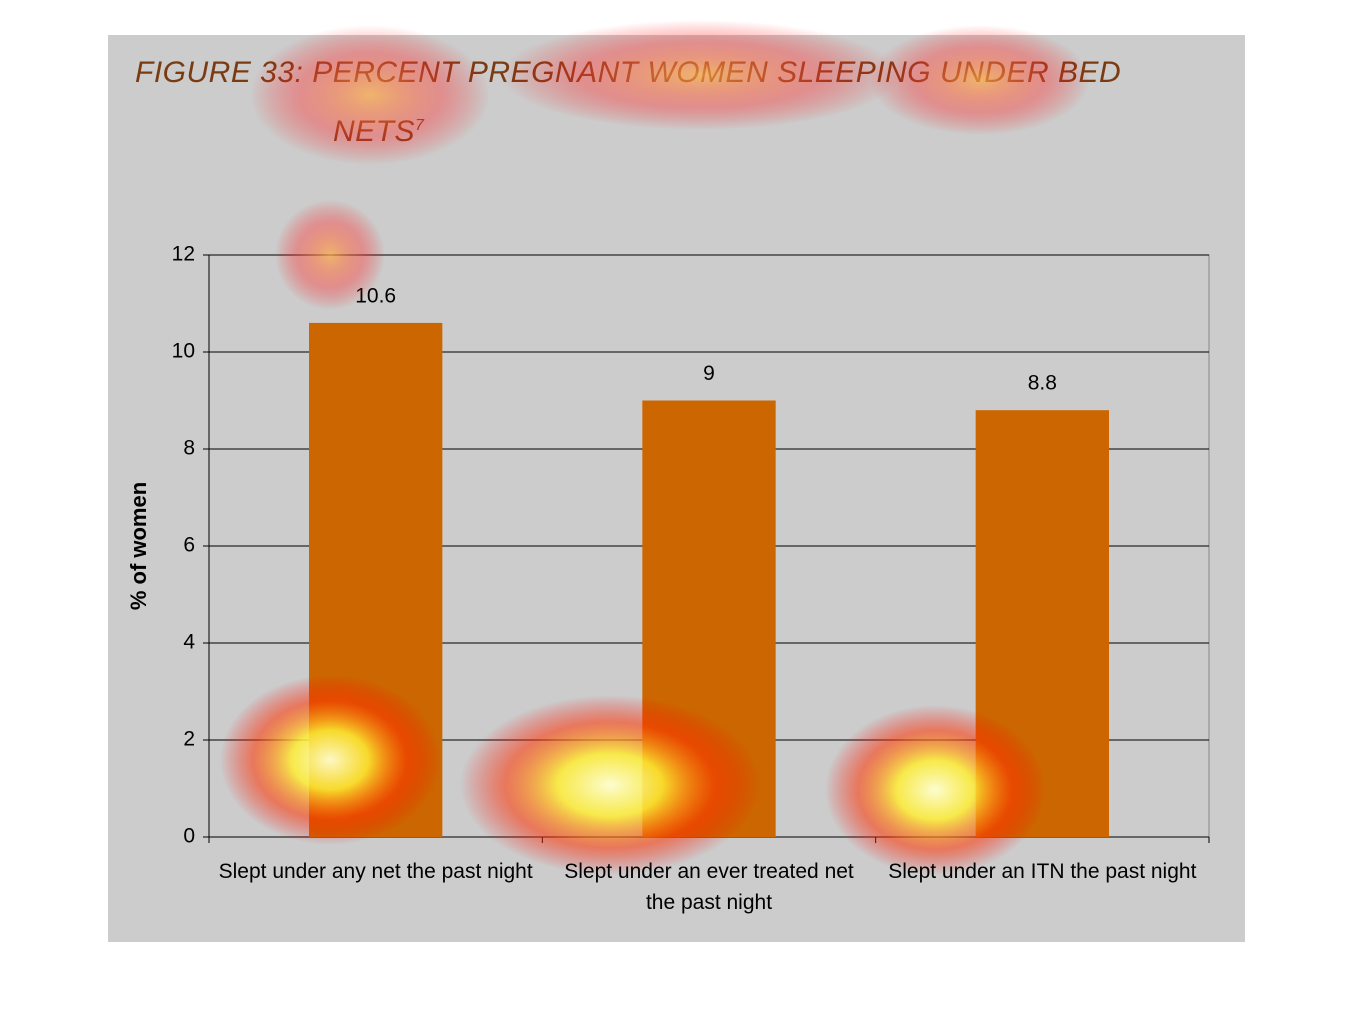 This screenshot has height=1036, width=1354. I want to click on y-tick-label: 4, so click(189, 642).